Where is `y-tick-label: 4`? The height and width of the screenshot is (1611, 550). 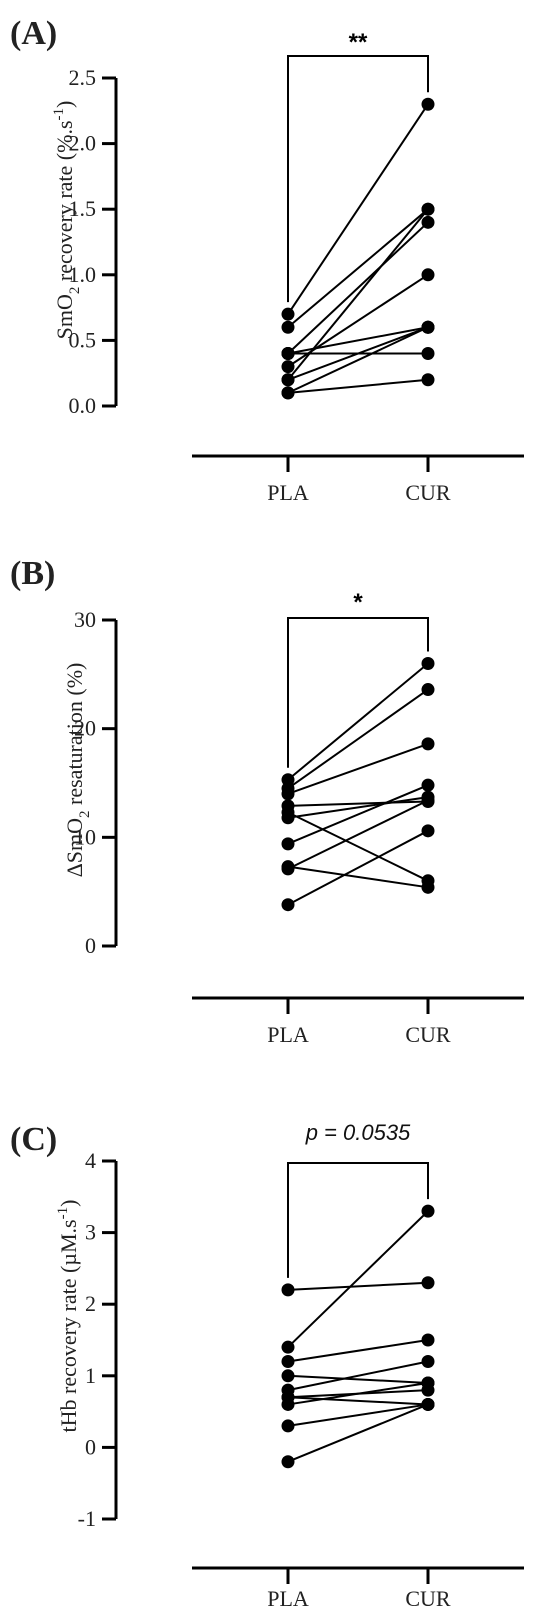 y-tick-label: 4 is located at coordinates (90, 1160).